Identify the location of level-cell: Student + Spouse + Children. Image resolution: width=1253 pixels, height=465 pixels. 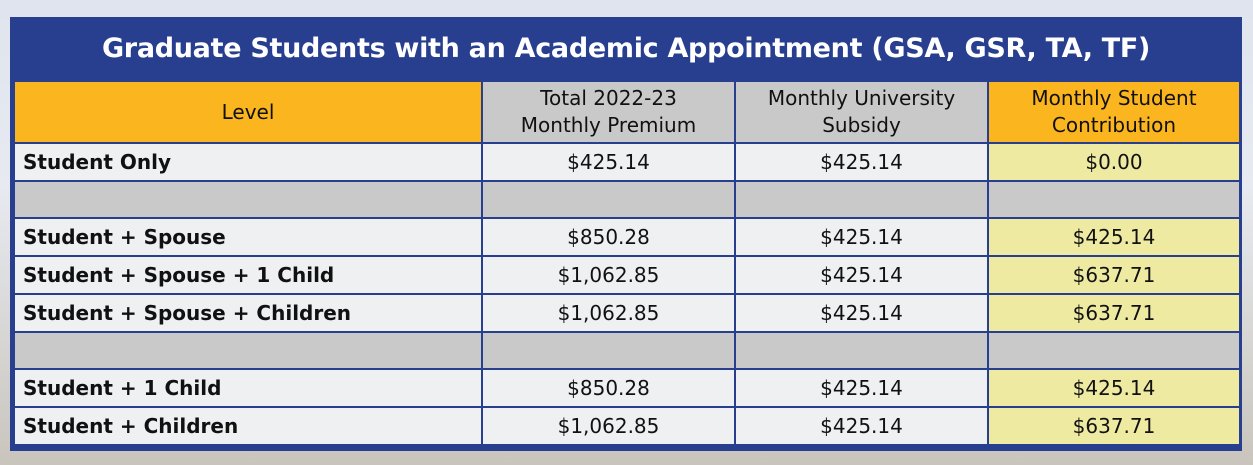
(248, 313).